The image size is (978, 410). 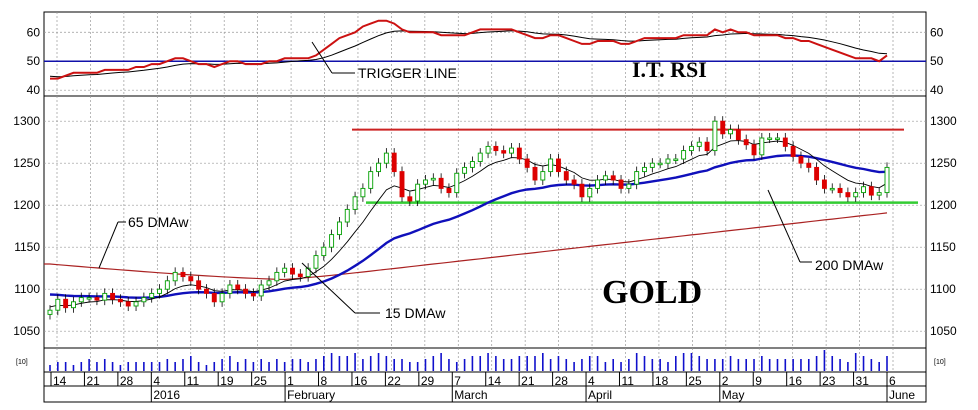 What do you see at coordinates (407, 73) in the screenshot?
I see `trigger-line-label: TRIGGER LINE` at bounding box center [407, 73].